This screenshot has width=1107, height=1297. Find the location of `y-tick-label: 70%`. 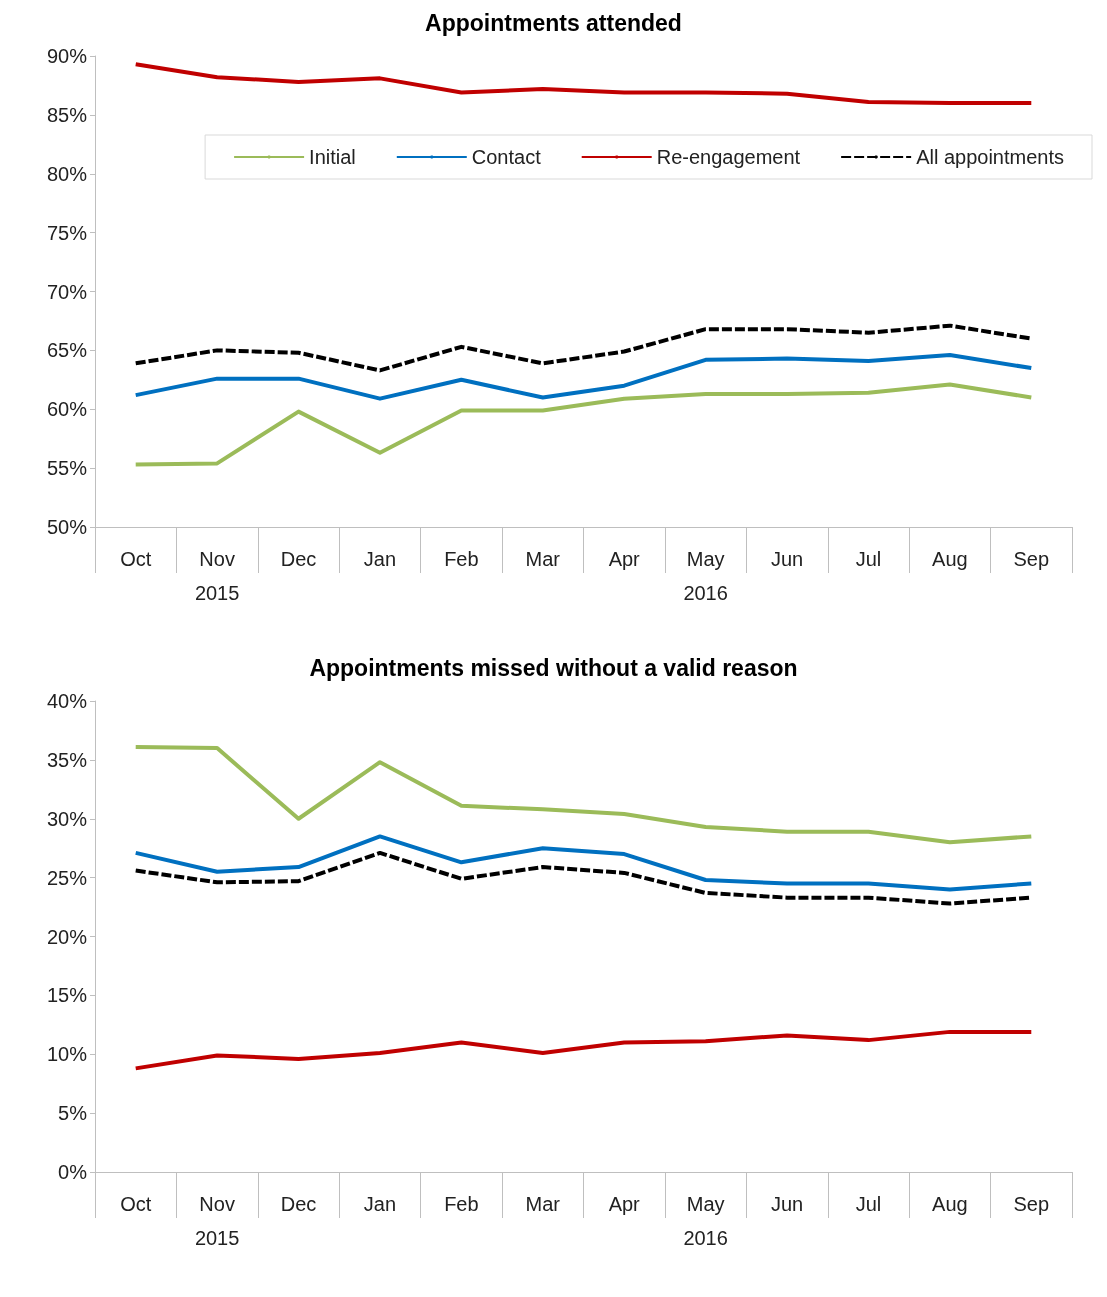

y-tick-label: 70% is located at coordinates (67, 291).